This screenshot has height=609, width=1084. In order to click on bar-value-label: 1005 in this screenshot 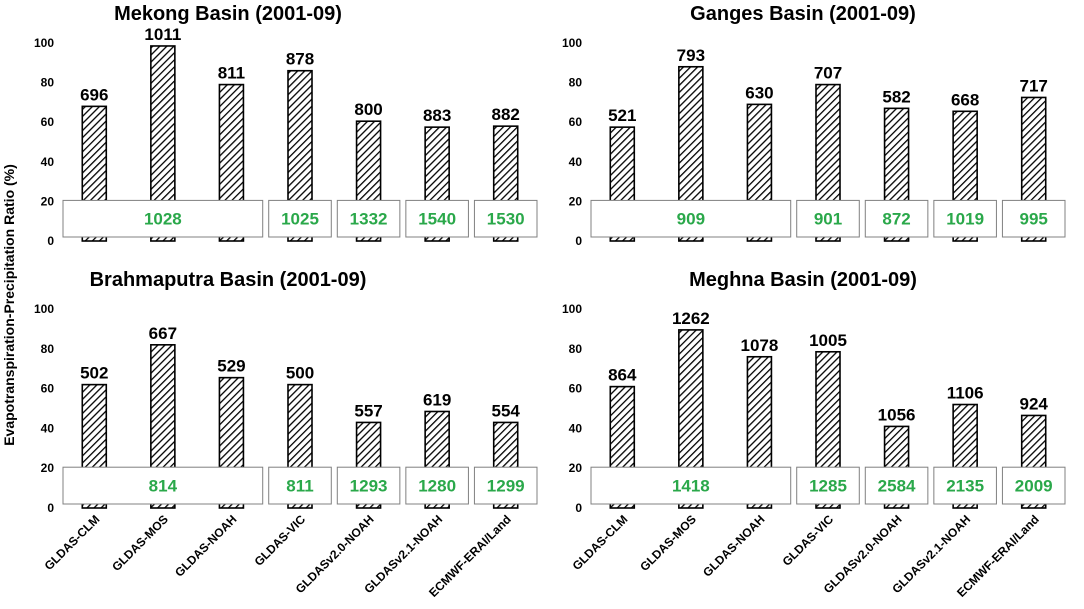, I will do `click(828, 340)`.